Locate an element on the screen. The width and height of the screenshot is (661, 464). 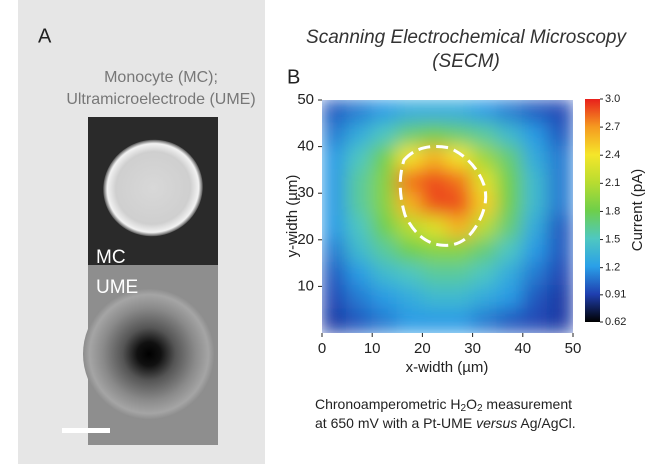
panel-a-title: Monocyte (MC); is located at coordinates (161, 77).